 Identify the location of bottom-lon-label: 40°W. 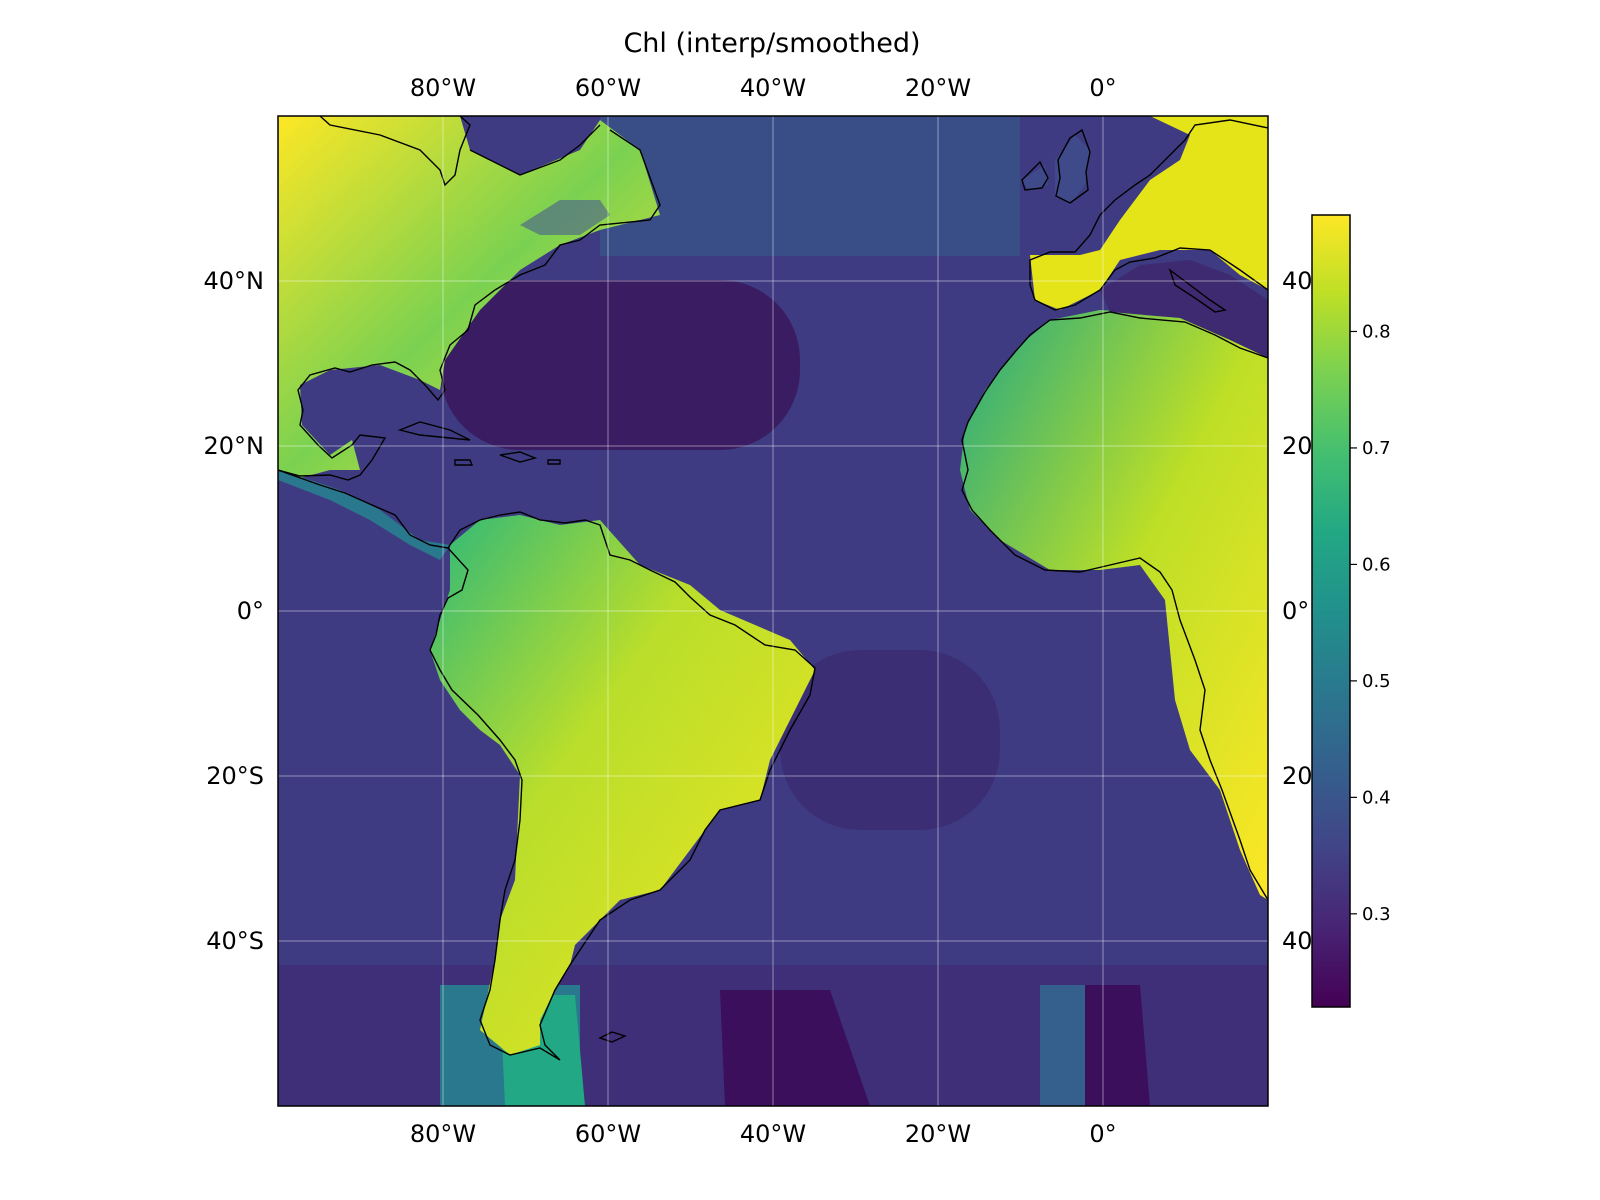
(773, 1134).